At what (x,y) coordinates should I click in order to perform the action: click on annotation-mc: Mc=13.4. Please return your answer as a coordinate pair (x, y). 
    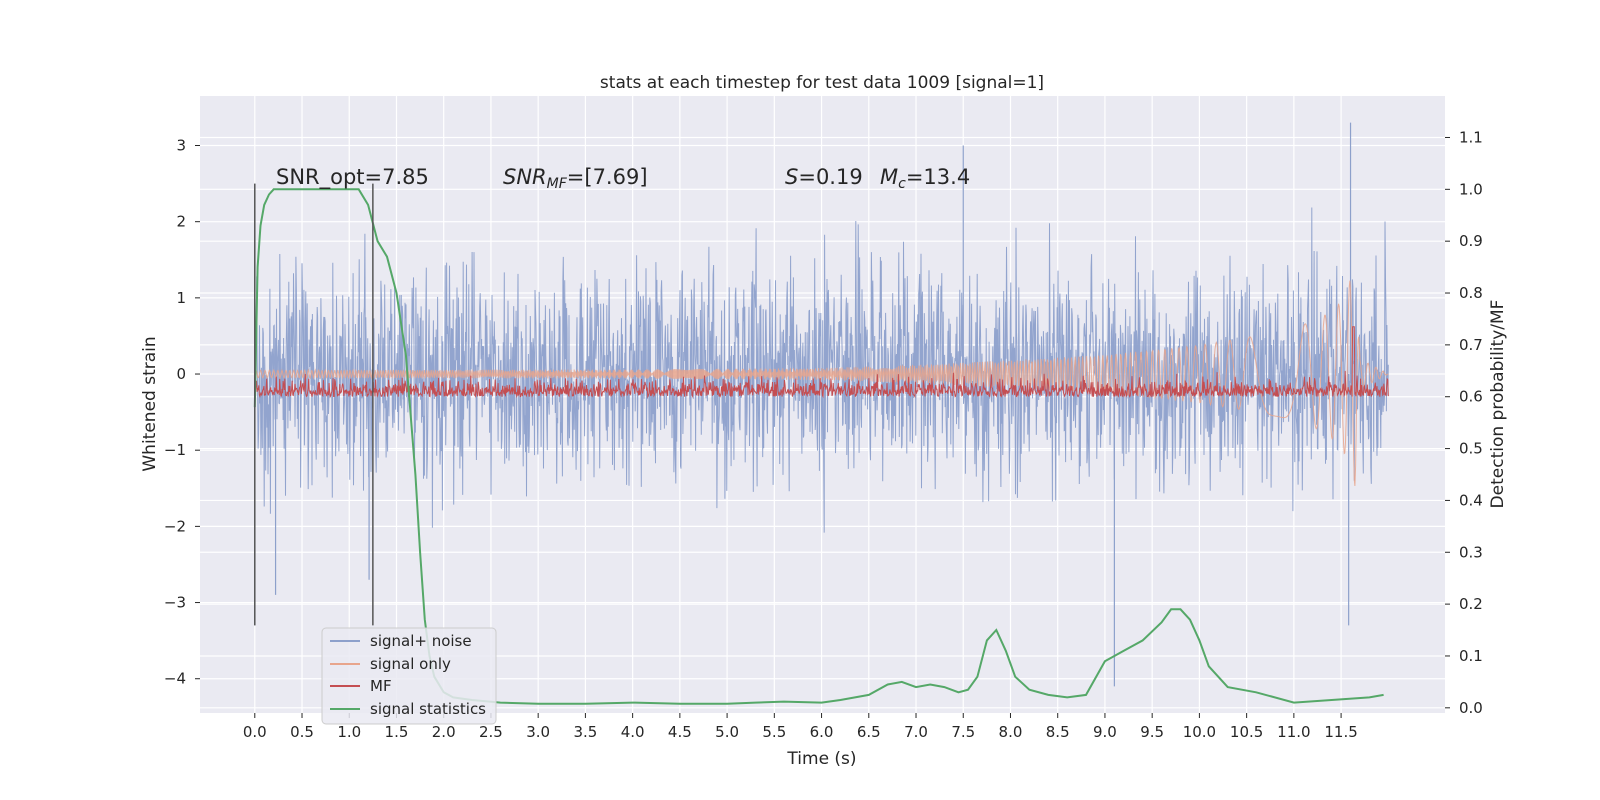
    Looking at the image, I should click on (925, 178).